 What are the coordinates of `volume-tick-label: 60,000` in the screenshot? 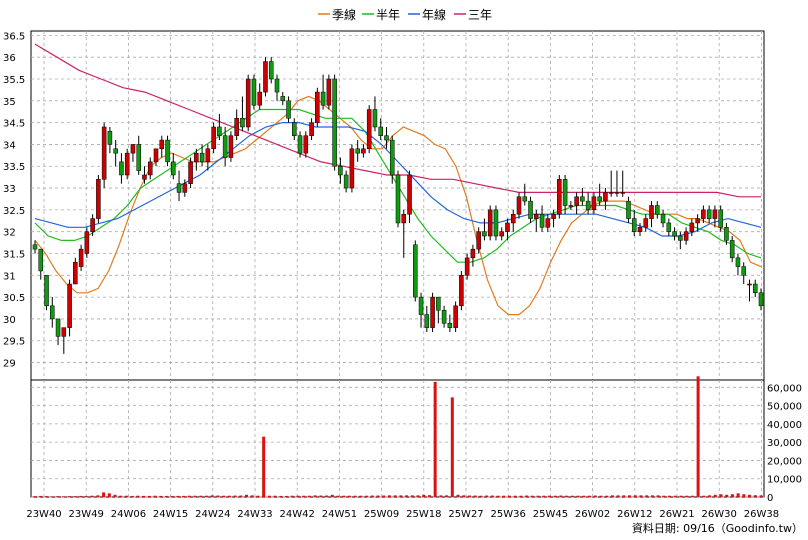 It's located at (784, 388).